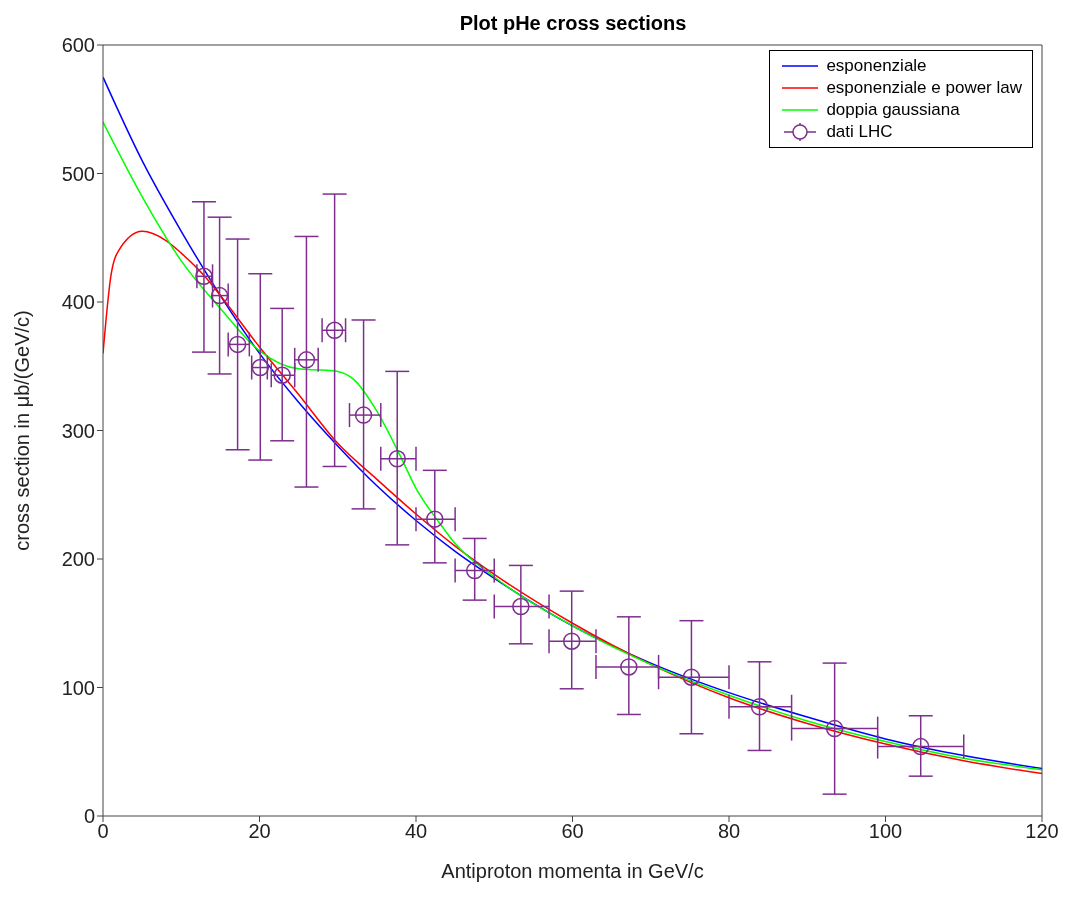 The width and height of the screenshot is (1081, 914). Describe the element at coordinates (572, 831) in the screenshot. I see `x-tick-label: 60` at that location.